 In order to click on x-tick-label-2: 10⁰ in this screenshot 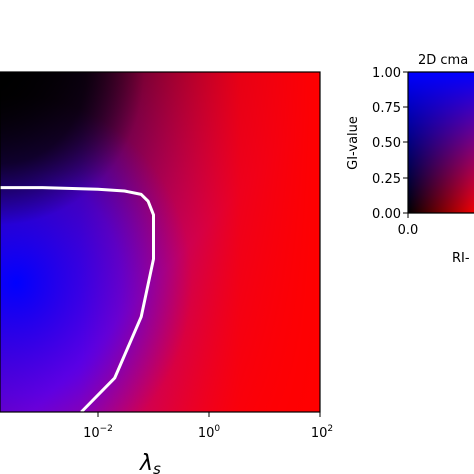, I will do `click(209, 432)`.